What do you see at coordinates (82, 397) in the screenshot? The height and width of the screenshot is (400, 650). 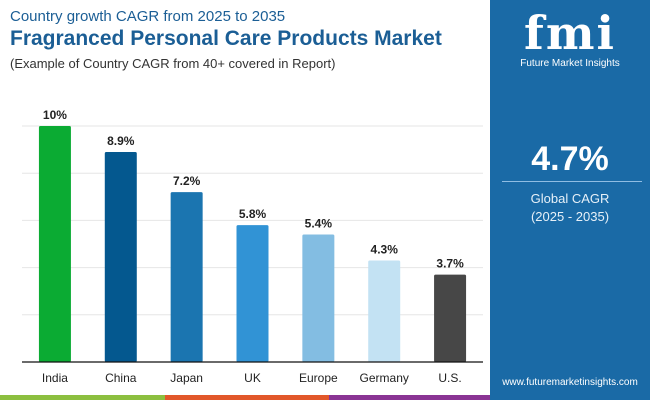 I see `footer-strip-green` at bounding box center [82, 397].